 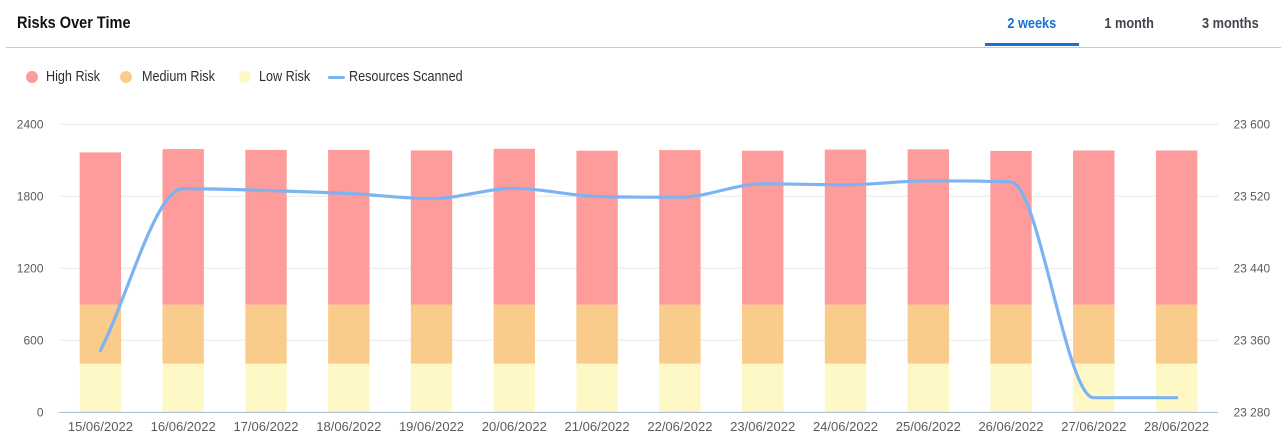 What do you see at coordinates (928, 426) in the screenshot?
I see `svg-text: 25/06/2022` at bounding box center [928, 426].